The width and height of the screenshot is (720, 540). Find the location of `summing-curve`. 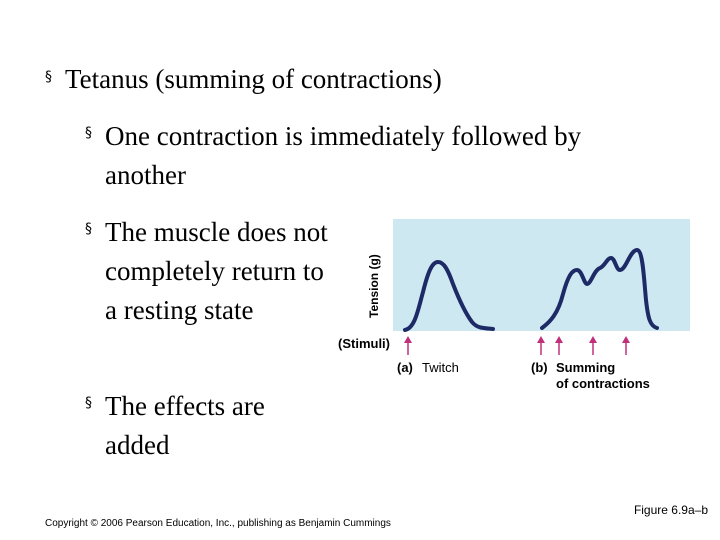

summing-curve is located at coordinates (599, 288).